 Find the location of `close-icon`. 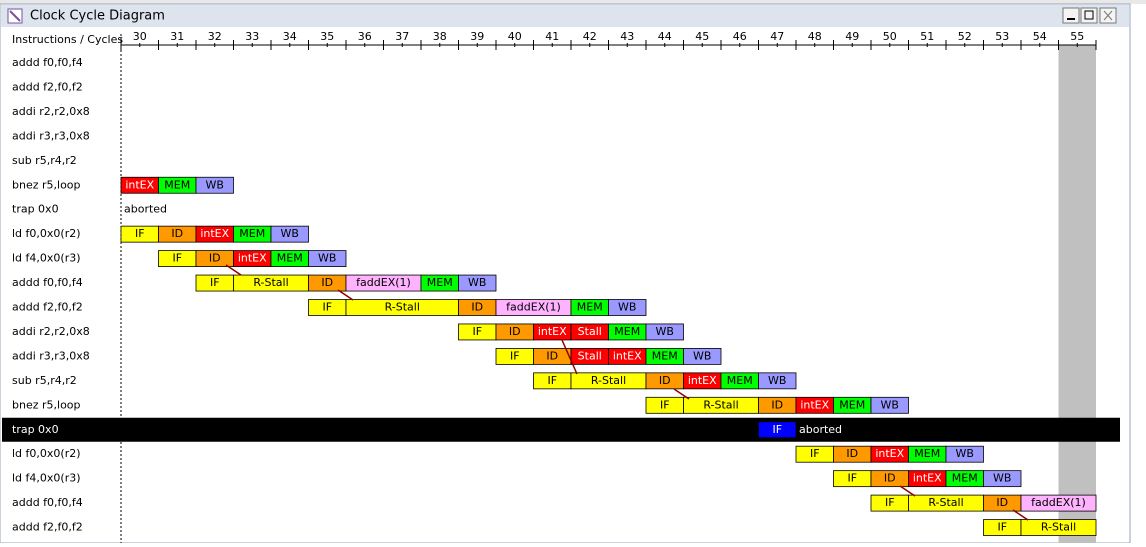

close-icon is located at coordinates (1108, 15).